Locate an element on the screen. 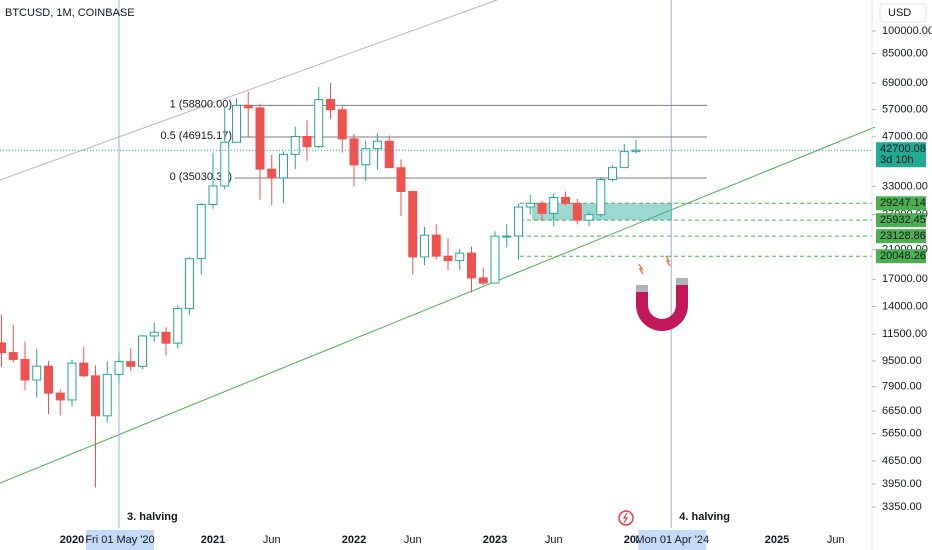  symbol-title: BTCUSD, 1M, COINBASE is located at coordinates (70, 13).